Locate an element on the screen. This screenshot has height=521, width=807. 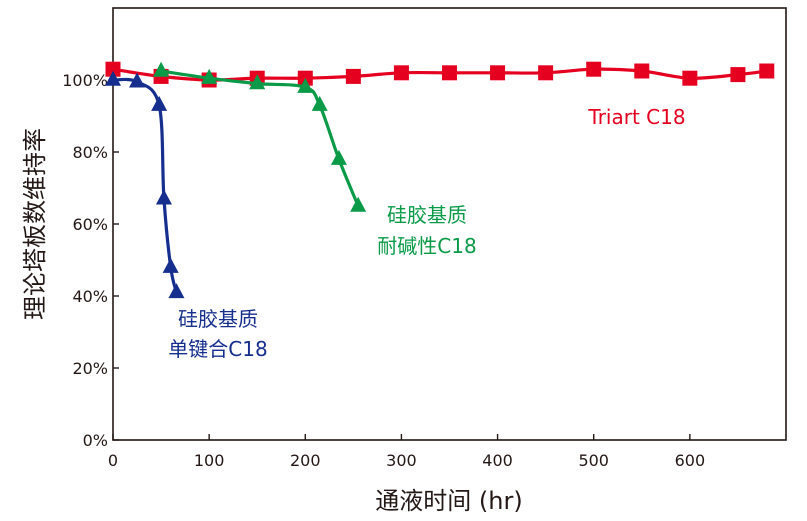
y-axis: 0% 20% 40% 60% 80% 100% is located at coordinates (90, 260).